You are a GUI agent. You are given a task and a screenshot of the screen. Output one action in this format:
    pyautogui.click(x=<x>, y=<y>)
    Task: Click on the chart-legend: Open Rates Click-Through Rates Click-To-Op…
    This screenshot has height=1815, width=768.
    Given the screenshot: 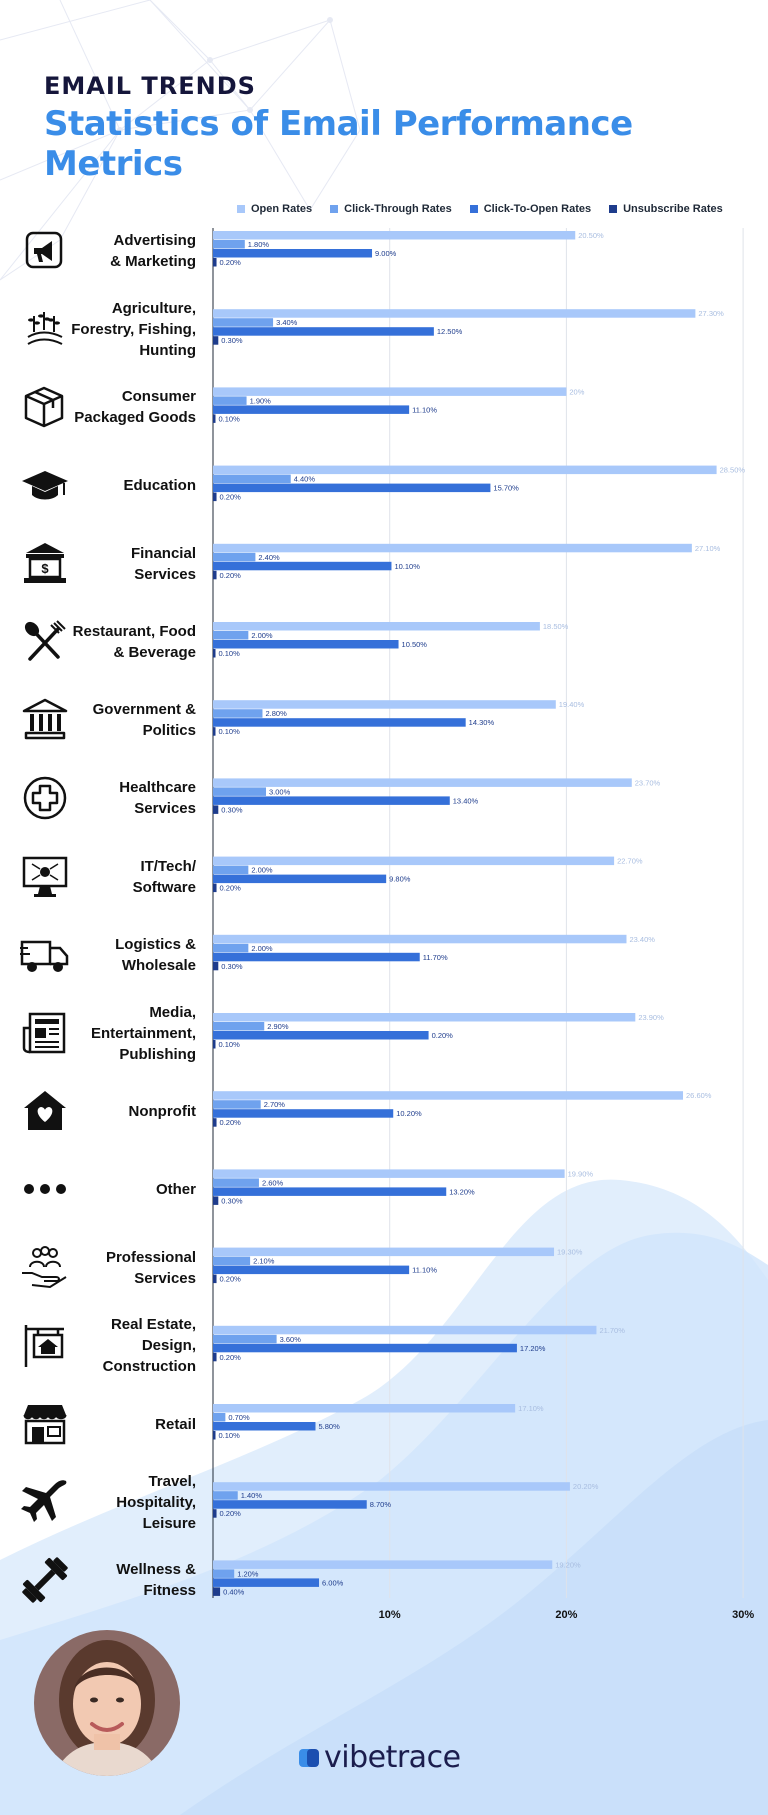 What is the action you would take?
    pyautogui.click(x=489, y=209)
    